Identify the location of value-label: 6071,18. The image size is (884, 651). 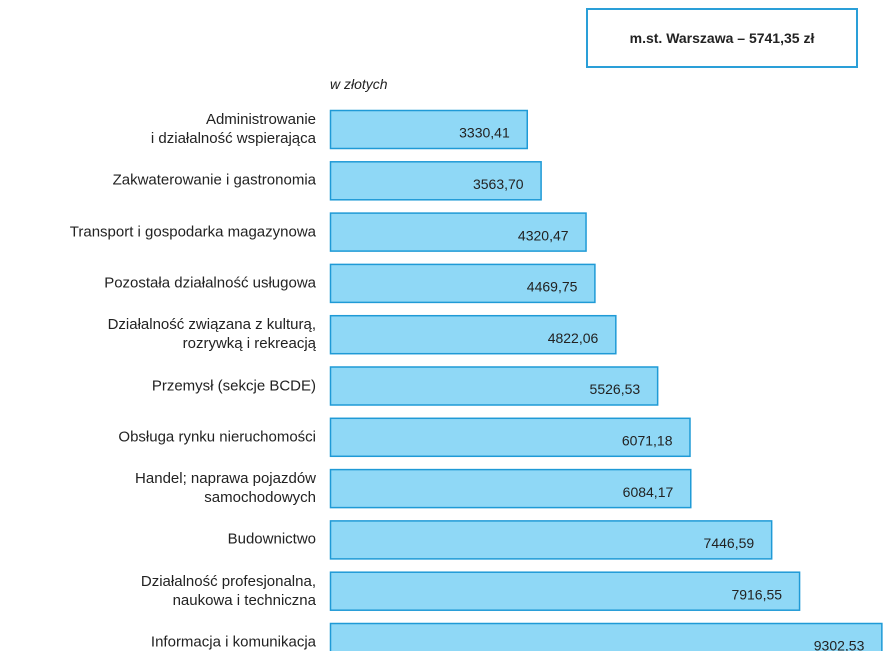
(647, 441).